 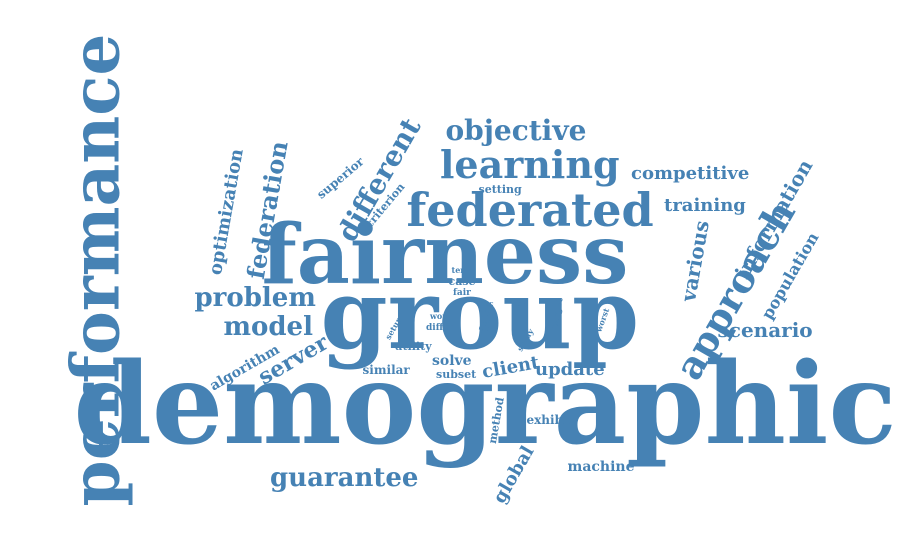 What do you see at coordinates (268, 327) in the screenshot?
I see `word-model: model` at bounding box center [268, 327].